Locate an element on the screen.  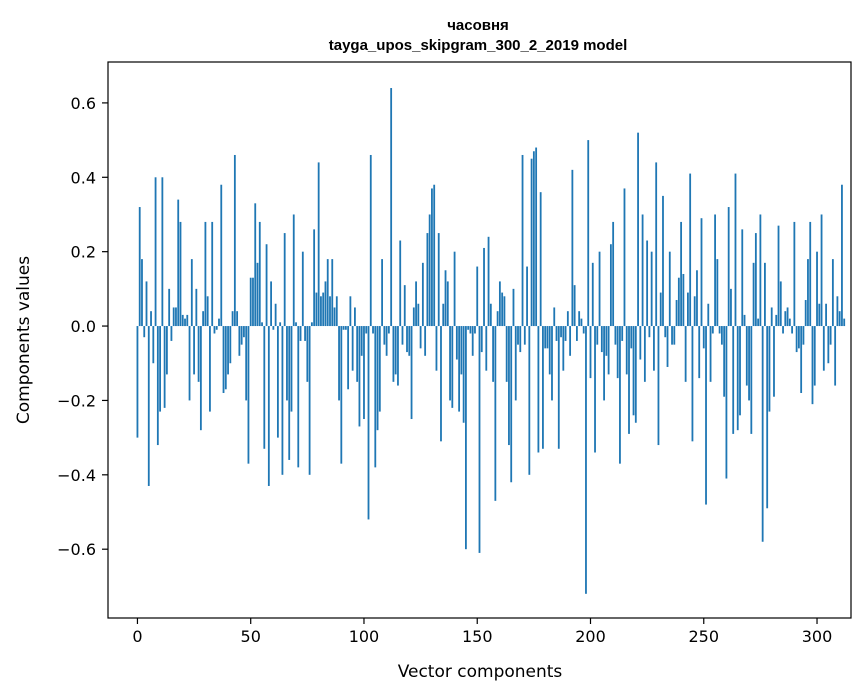
chart-subtitle: tayga_upos_skipgram_300_2_2019 model is located at coordinates (478, 45).